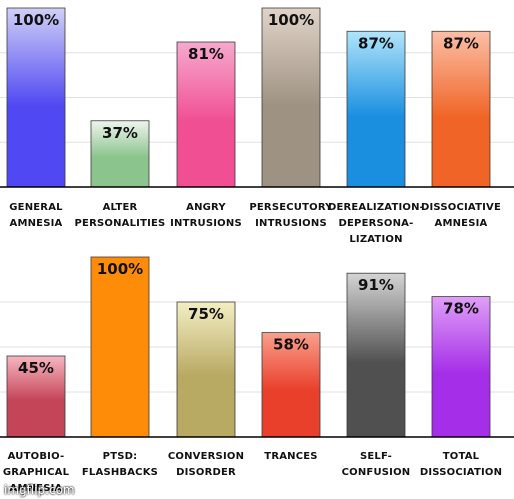 Image resolution: width=514 pixels, height=499 pixels. I want to click on category-label-line: GRAPHICAL, so click(36, 472).